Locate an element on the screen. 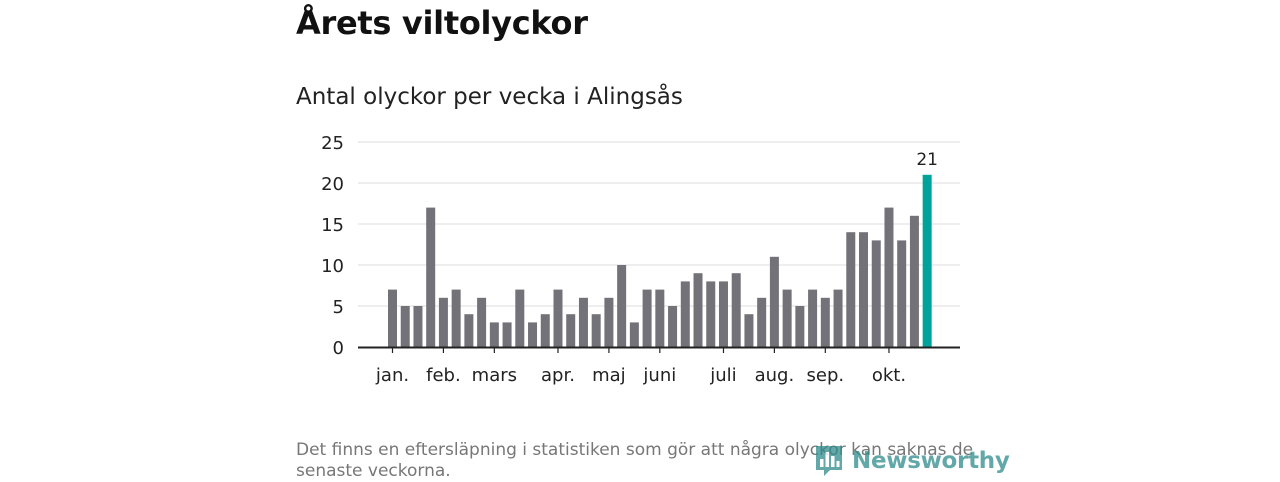  page-title: Årets viltolyckor is located at coordinates (442, 23).